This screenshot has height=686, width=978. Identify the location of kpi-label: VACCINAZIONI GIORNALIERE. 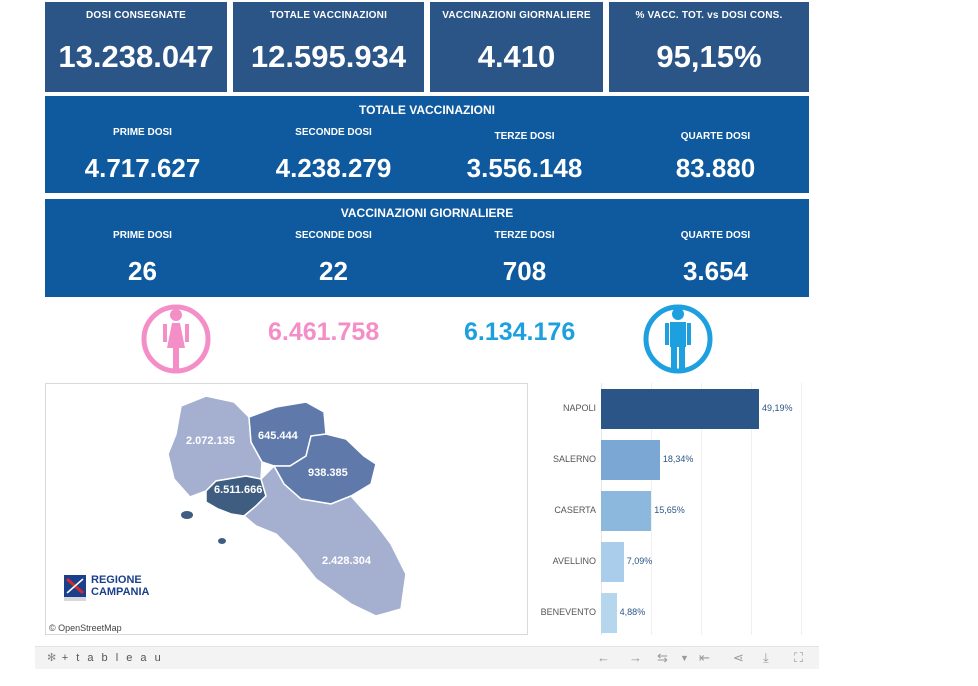
(516, 15).